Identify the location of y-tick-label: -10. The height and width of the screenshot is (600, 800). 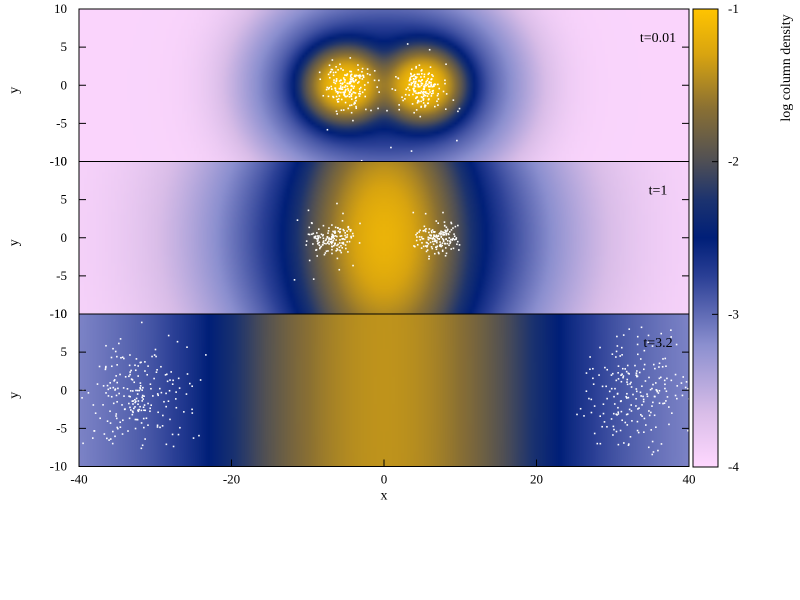
(58, 161).